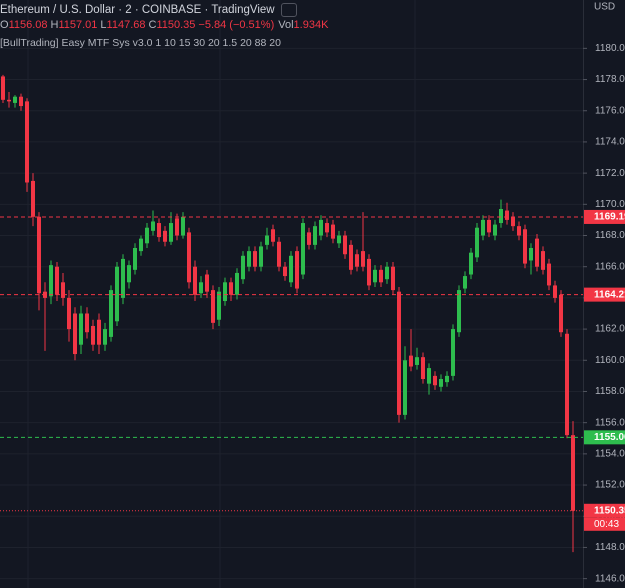  What do you see at coordinates (610, 485) in the screenshot?
I see `y-tick-label: 1152.00` at bounding box center [610, 485].